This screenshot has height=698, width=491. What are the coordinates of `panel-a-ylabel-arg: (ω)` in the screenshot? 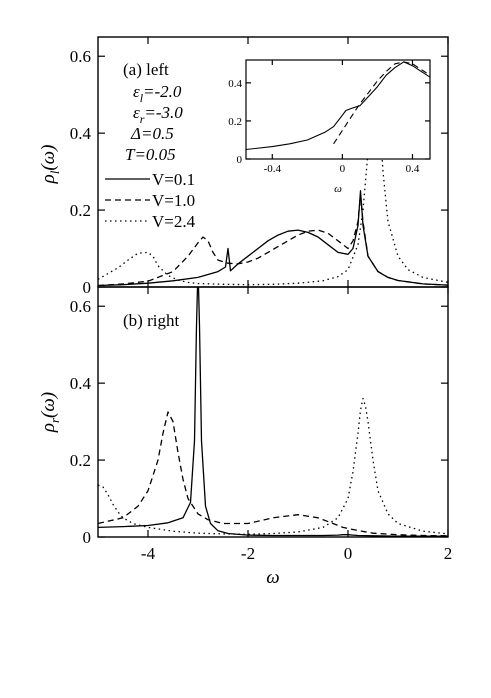 It's located at (48, 158).